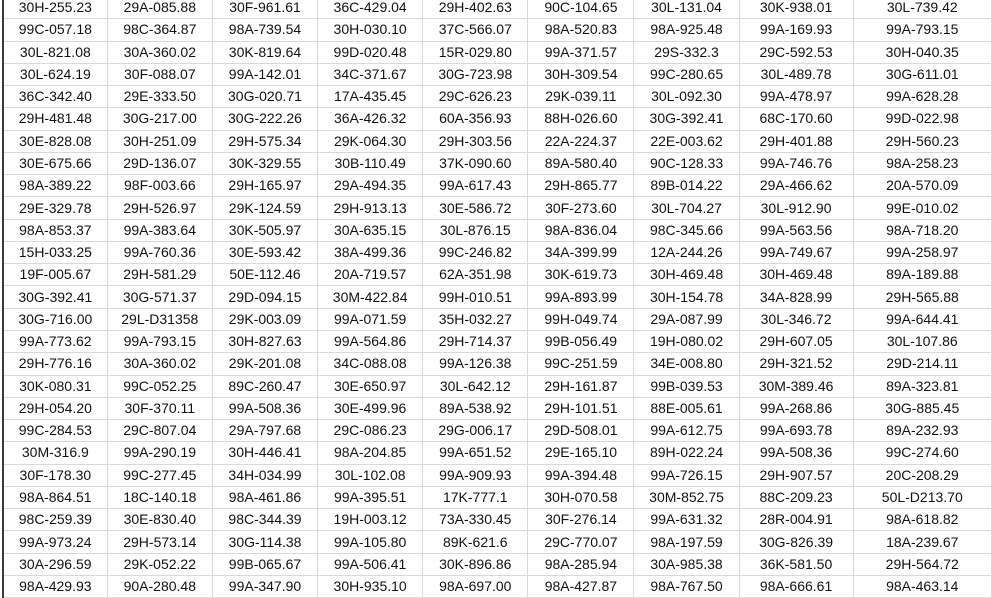 The width and height of the screenshot is (992, 598). I want to click on cell: 98A-853.37, so click(56, 230).